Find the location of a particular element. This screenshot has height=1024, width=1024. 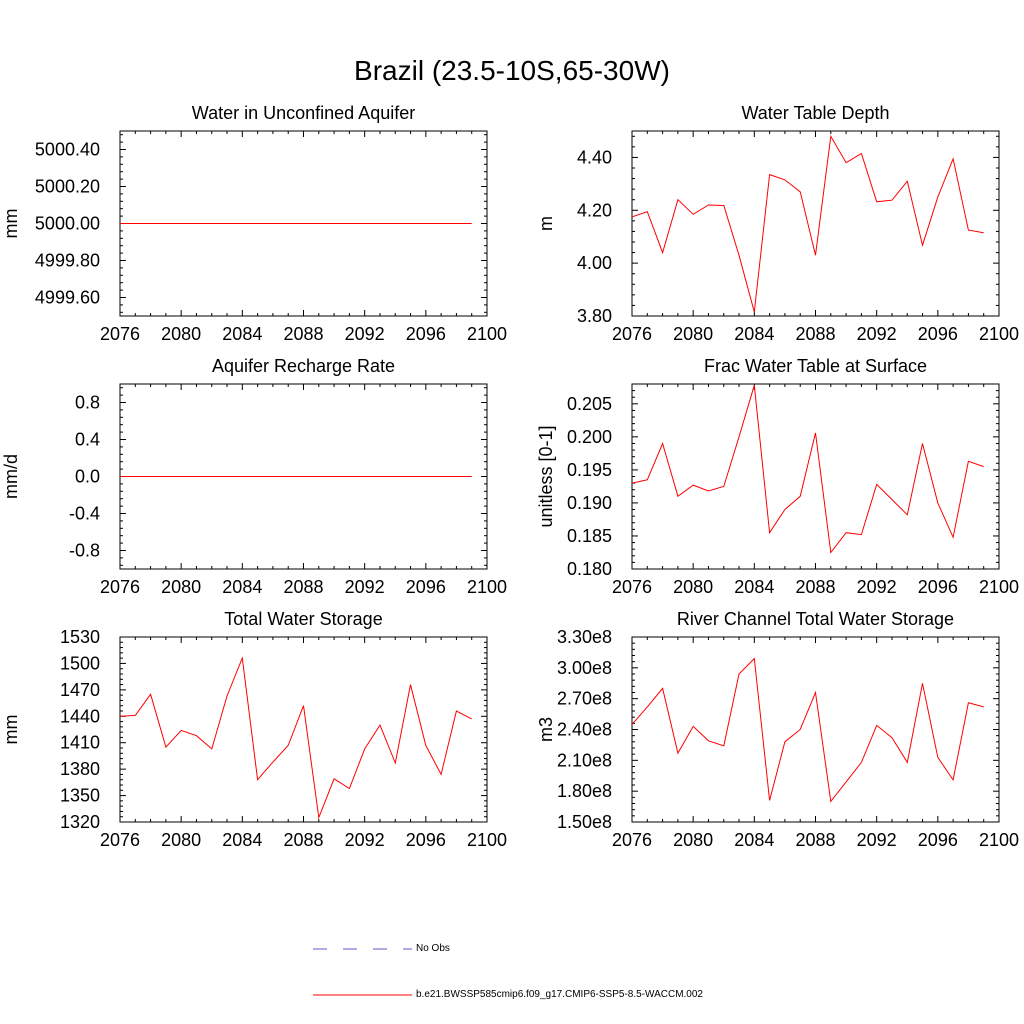

y-tick-label: 4.00 is located at coordinates (594, 263).